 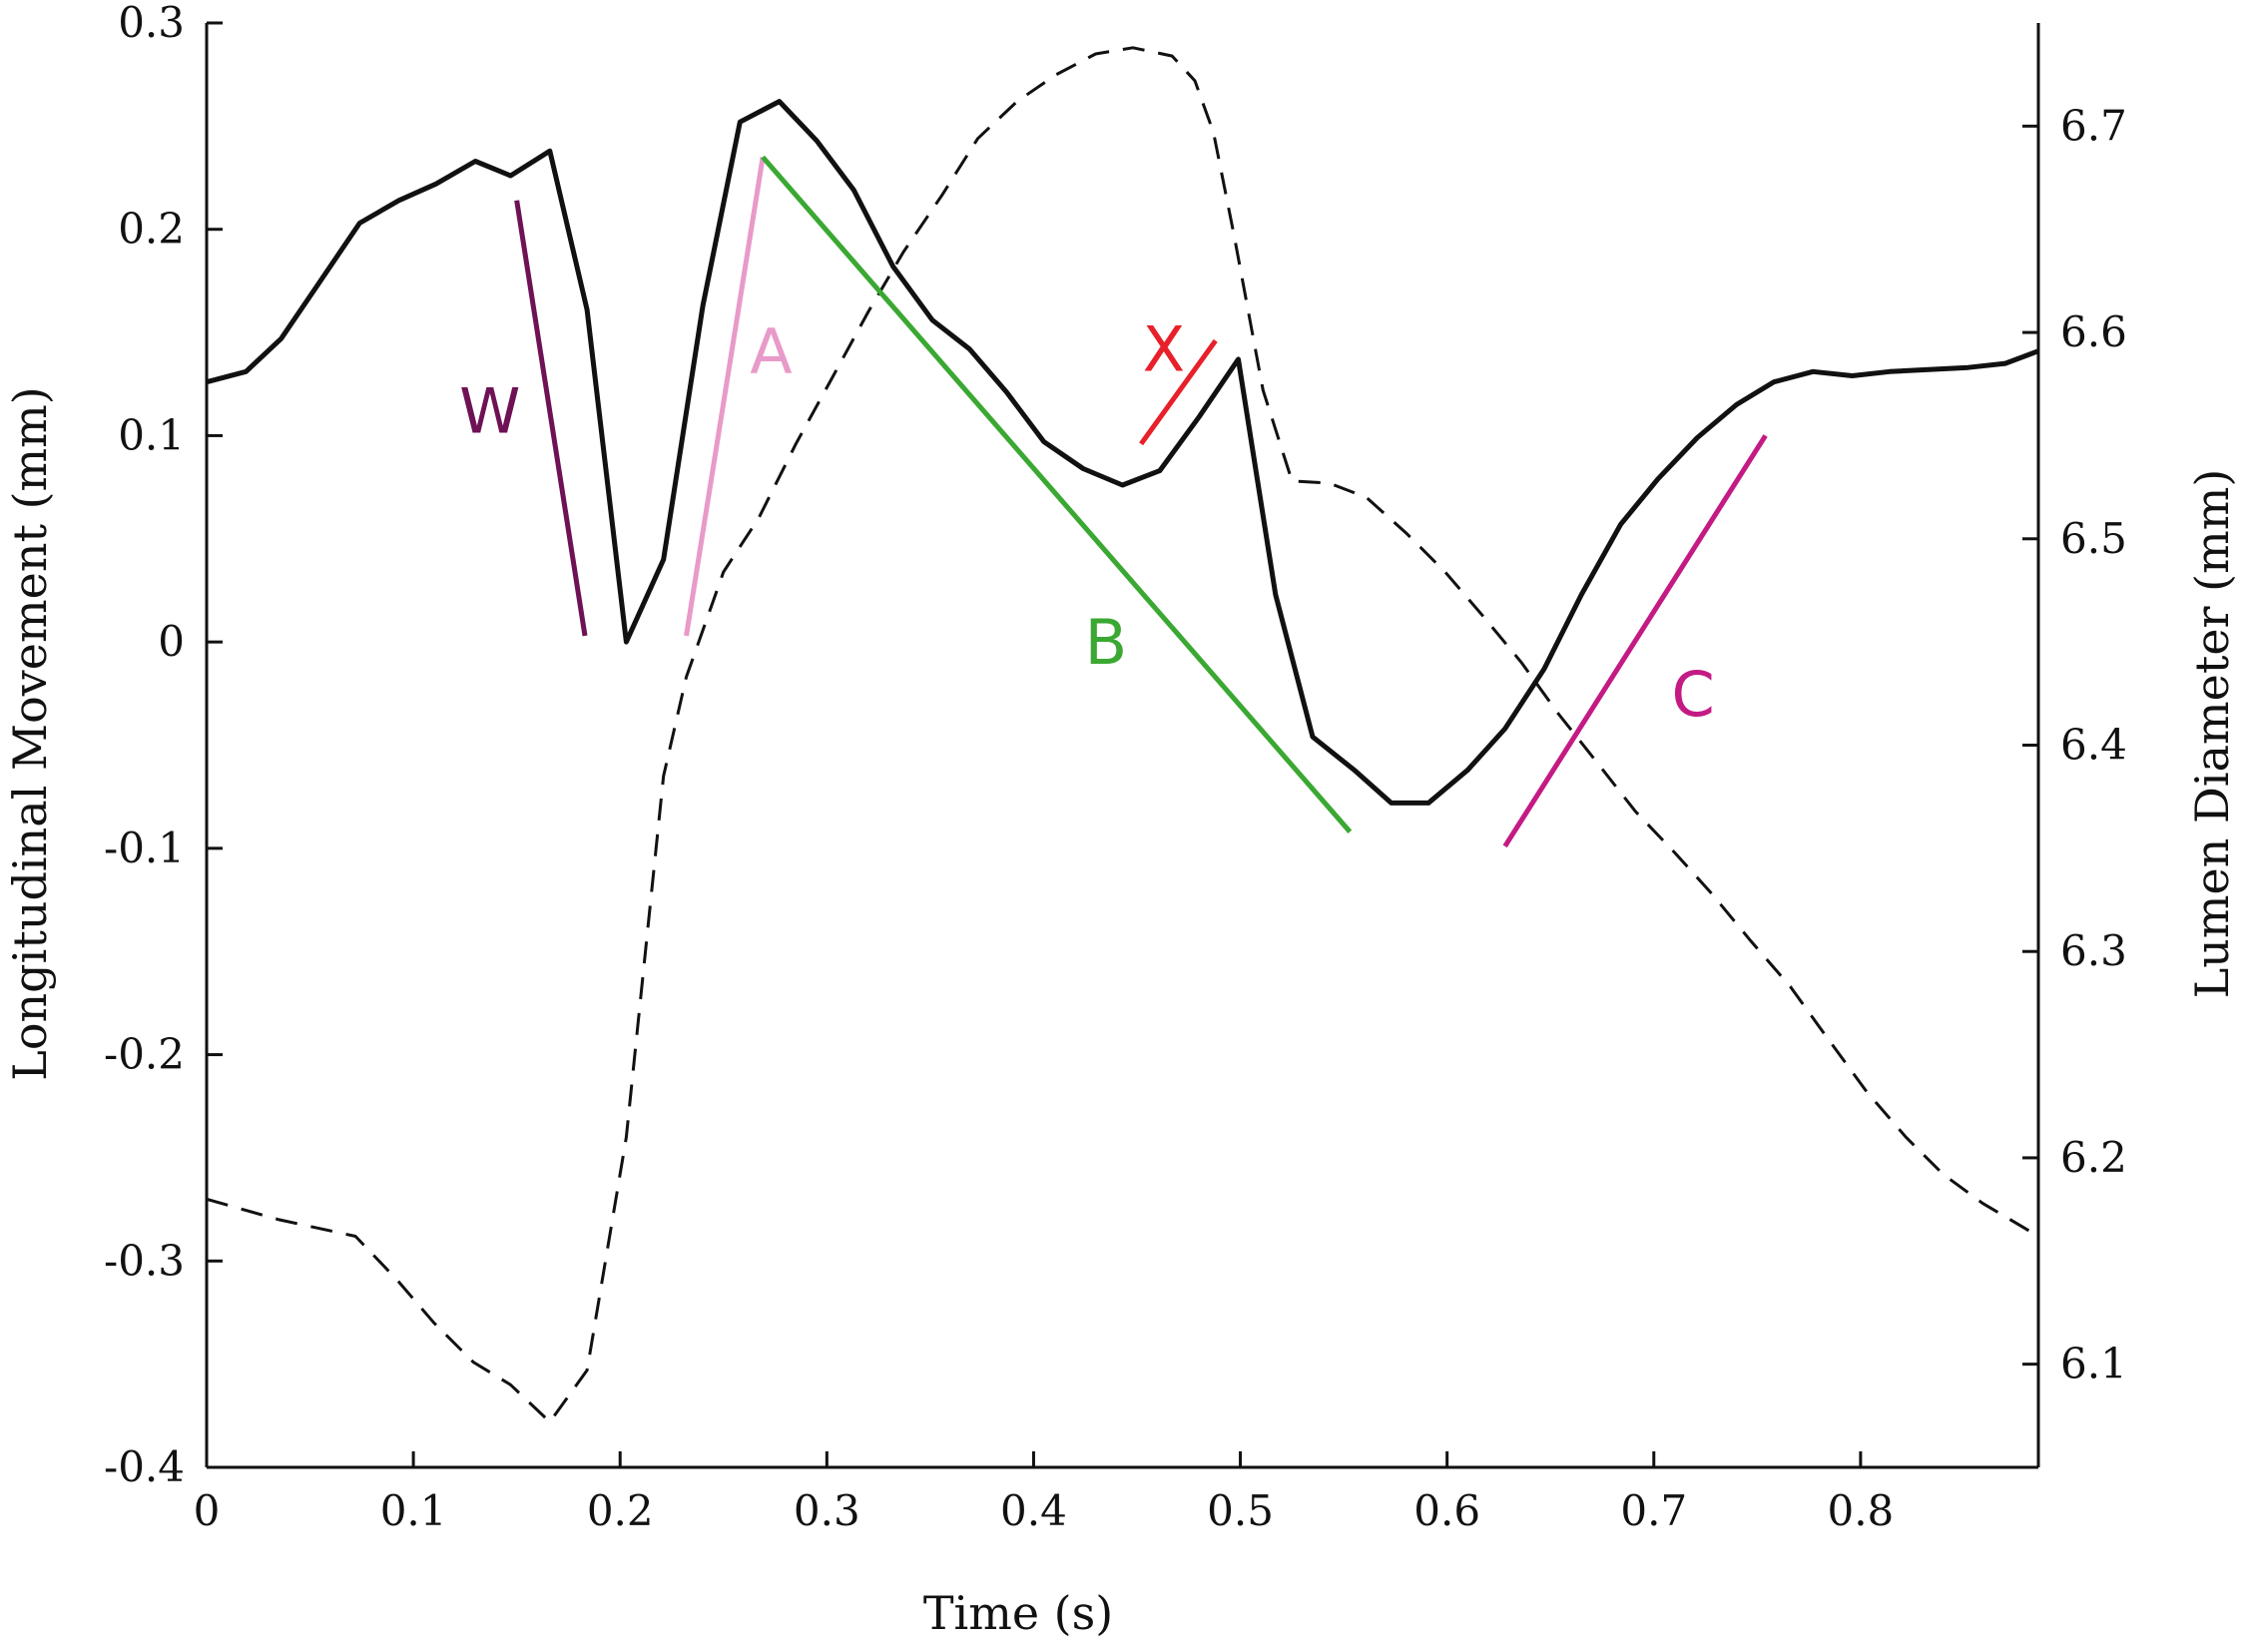 I want to click on x-tick-label: 0.2, so click(x=620, y=1510).